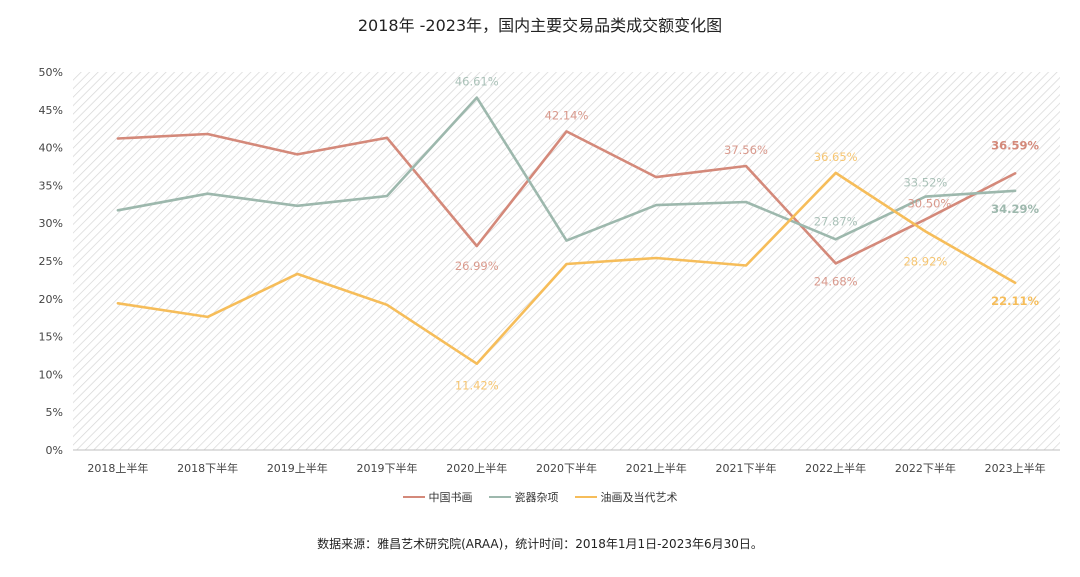  What do you see at coordinates (51, 223) in the screenshot?
I see `y-tick-label: 30%` at bounding box center [51, 223].